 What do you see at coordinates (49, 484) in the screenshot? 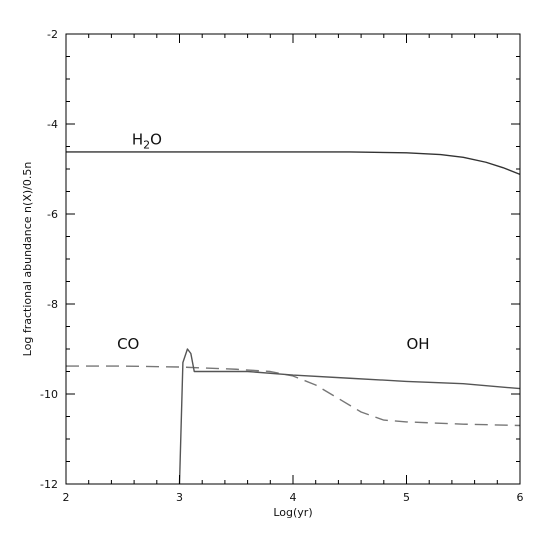
I see `y-tick-label: -12` at bounding box center [49, 484].